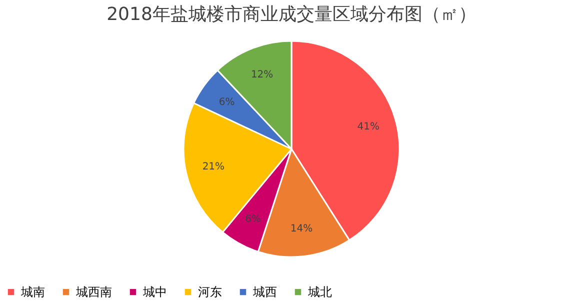 The width and height of the screenshot is (583, 307). I want to click on data-label: 14%, so click(301, 228).